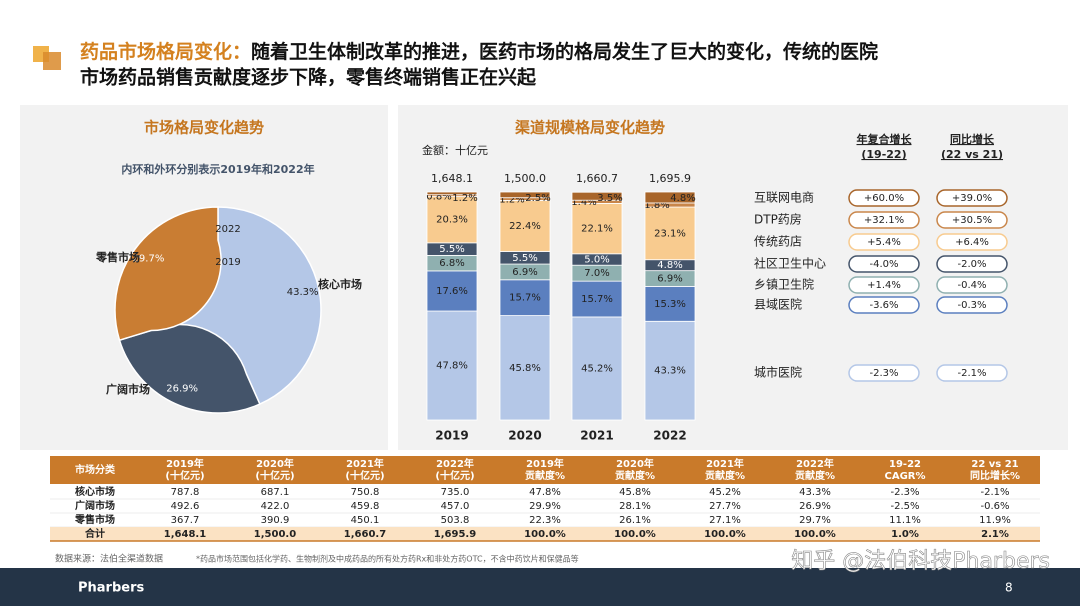 This screenshot has width=1080, height=606. I want to click on ring-label: 2019, so click(227, 262).